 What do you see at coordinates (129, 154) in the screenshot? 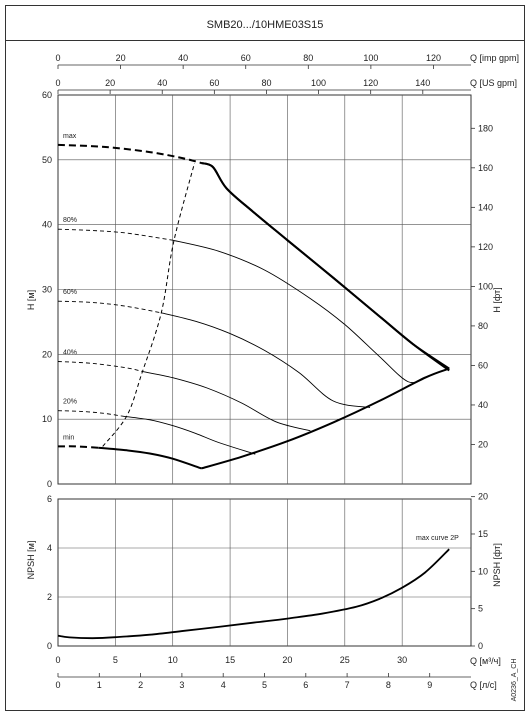
I see `speed-curve-dashed-max` at bounding box center [129, 154].